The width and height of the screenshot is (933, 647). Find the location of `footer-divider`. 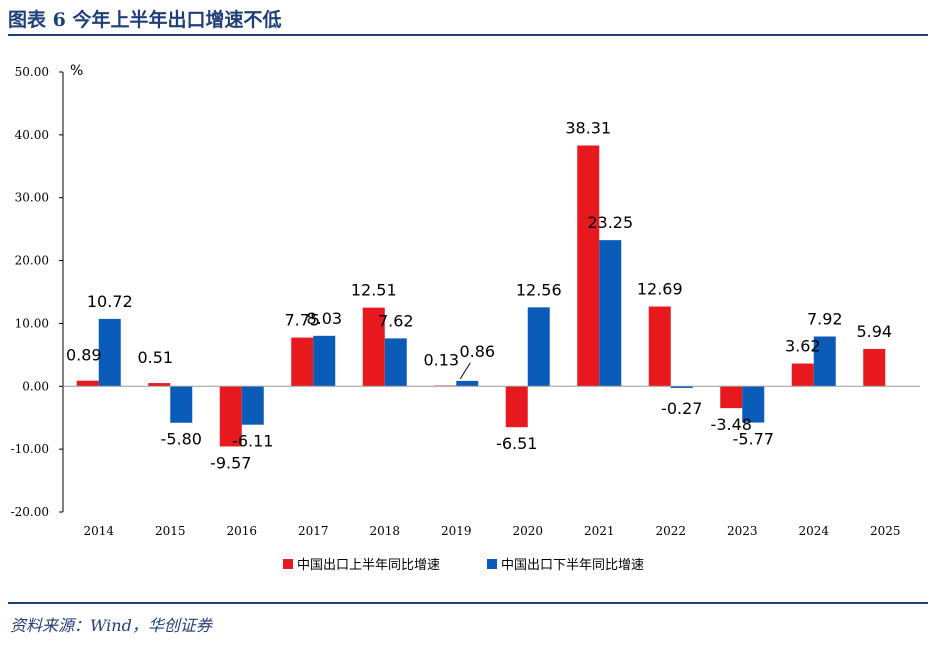

footer-divider is located at coordinates (468, 603).